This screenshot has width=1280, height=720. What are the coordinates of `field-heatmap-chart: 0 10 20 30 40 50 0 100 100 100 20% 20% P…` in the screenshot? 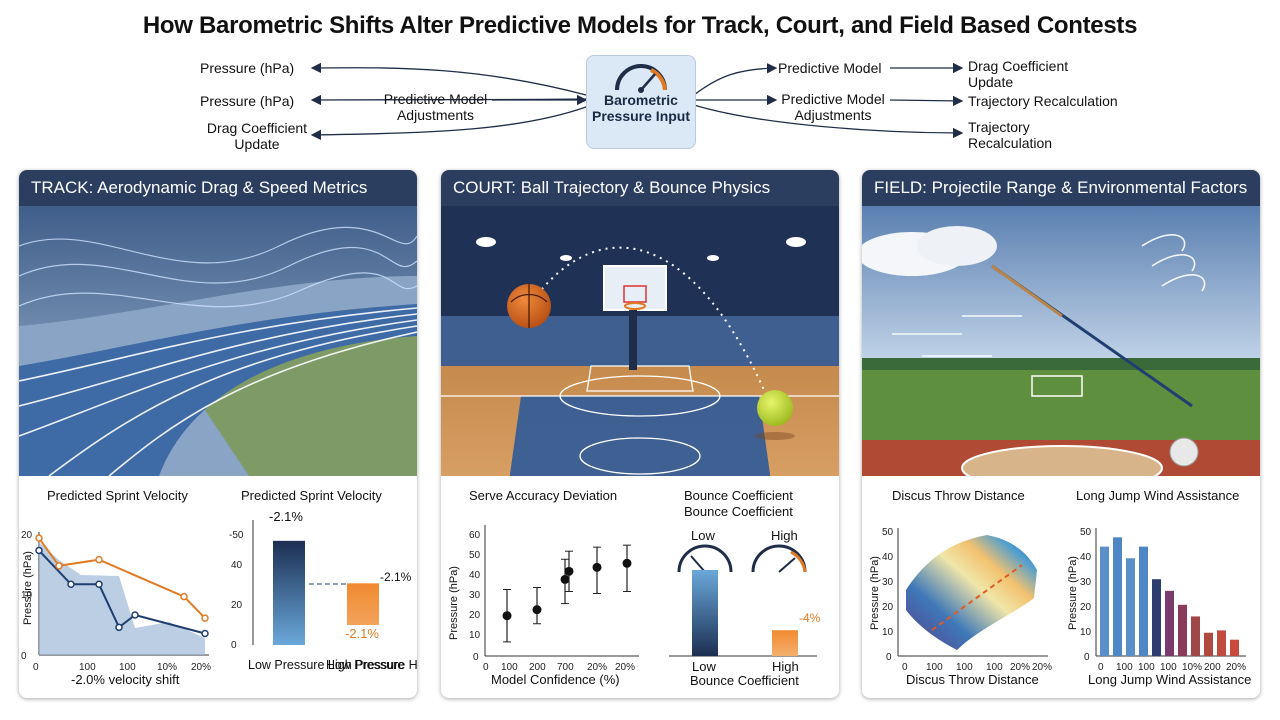 It's located at (960, 607).